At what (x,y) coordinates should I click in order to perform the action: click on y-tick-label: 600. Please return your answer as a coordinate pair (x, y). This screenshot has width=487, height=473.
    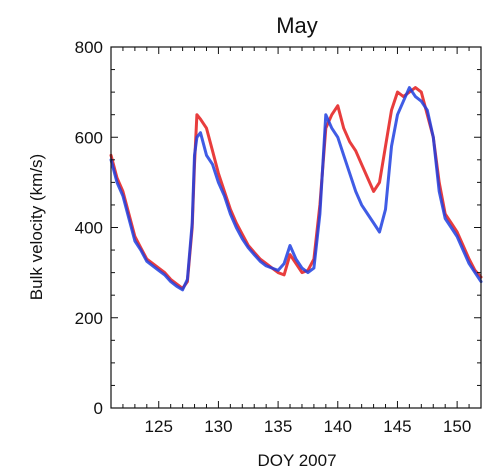
    Looking at the image, I should click on (89, 137).